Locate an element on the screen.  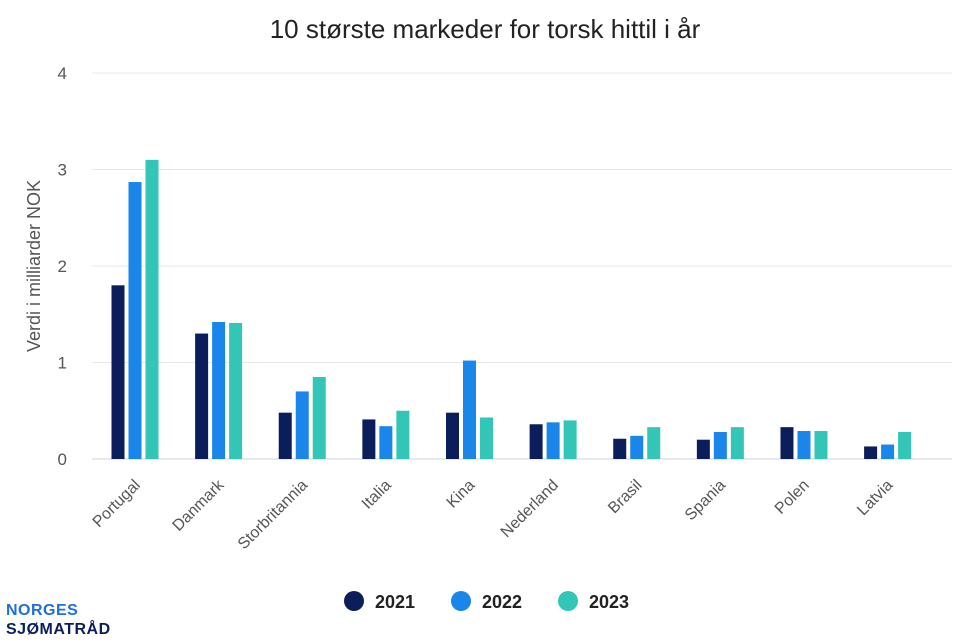
x-tick-label: Polen is located at coordinates (792, 497).